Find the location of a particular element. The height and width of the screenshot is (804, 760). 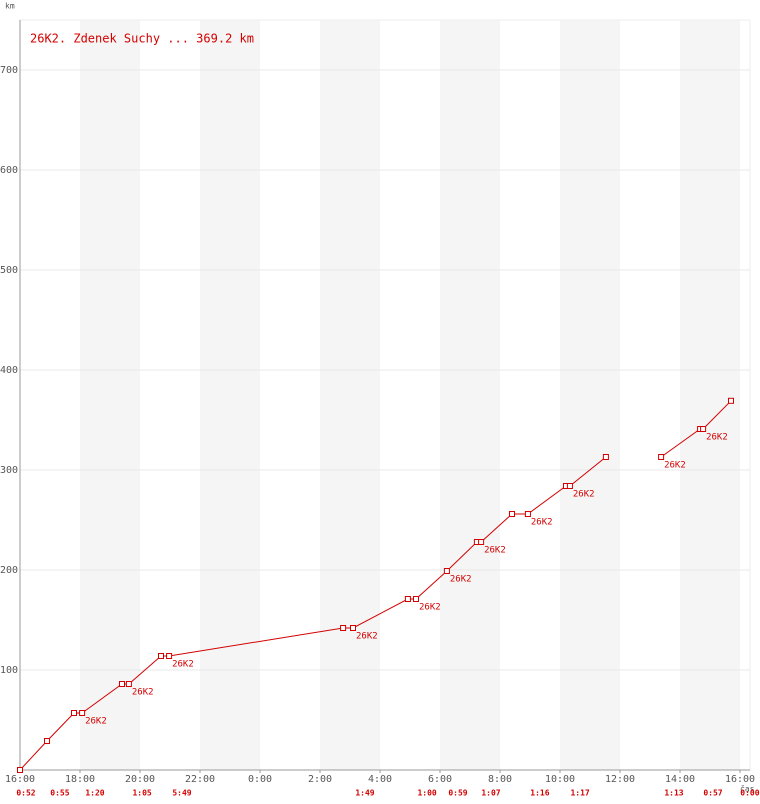

y-tick-label: 700 is located at coordinates (9, 70).